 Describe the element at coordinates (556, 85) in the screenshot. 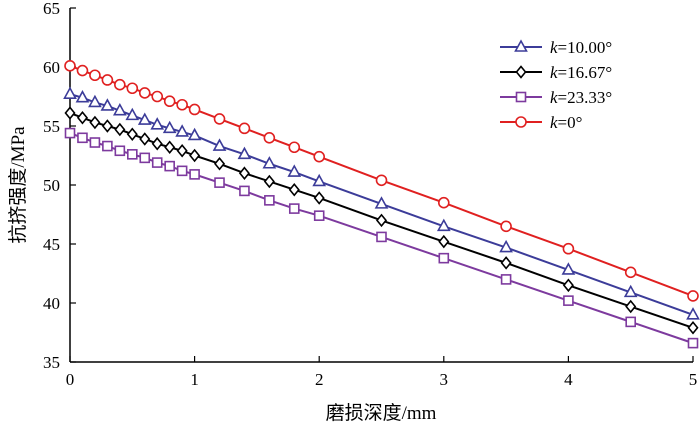

I see `legend: k=10.00°k=16.67°k=23.33°k=0°` at that location.